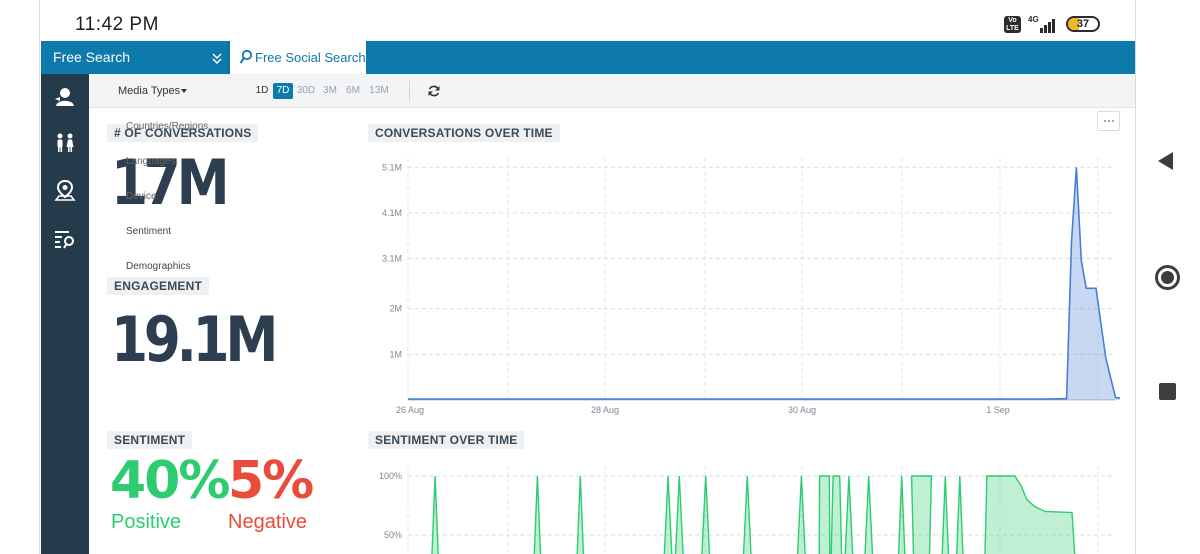 Image resolution: width=1200 pixels, height=554 pixels. Describe the element at coordinates (1047, 24) in the screenshot. I see `signal-icon` at that location.